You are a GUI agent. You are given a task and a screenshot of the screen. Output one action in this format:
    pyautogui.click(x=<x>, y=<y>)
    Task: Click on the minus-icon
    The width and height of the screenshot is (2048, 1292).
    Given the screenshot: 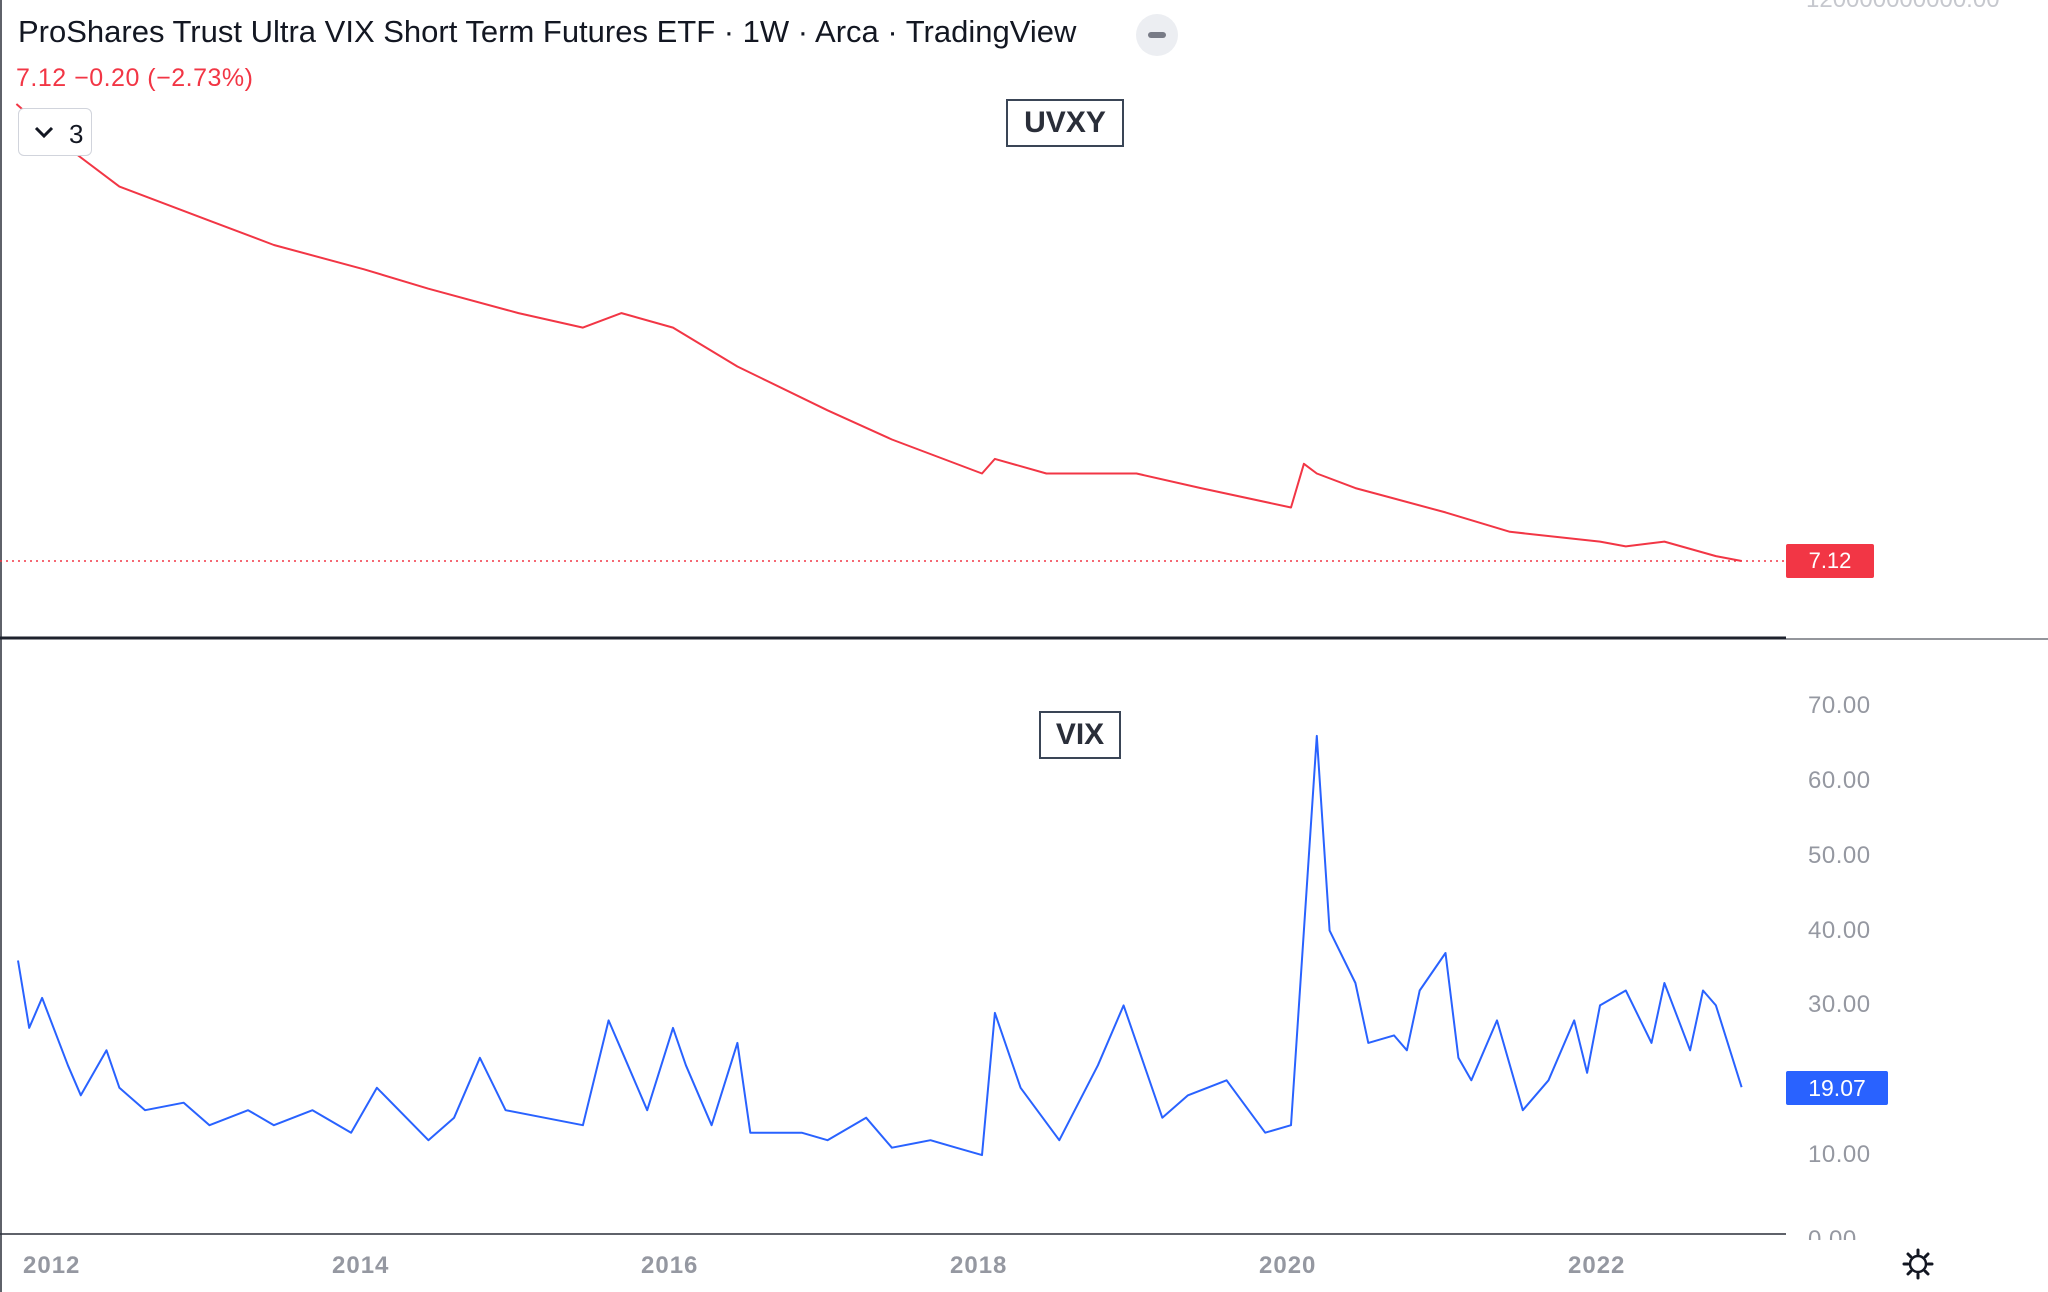 What is the action you would take?
    pyautogui.click(x=1157, y=35)
    